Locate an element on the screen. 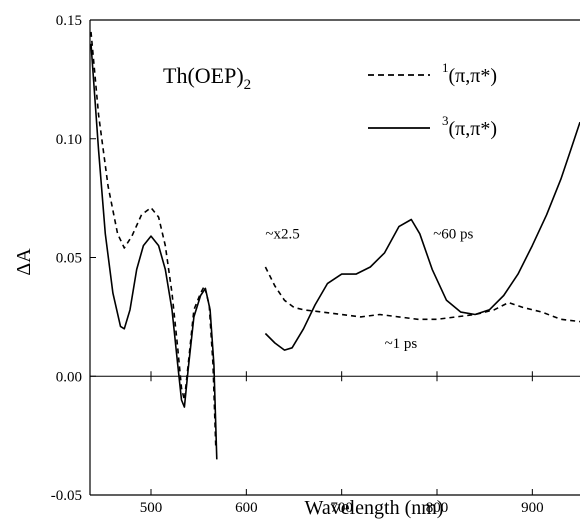  legend-main-triplet: (π,π*) is located at coordinates (473, 129).